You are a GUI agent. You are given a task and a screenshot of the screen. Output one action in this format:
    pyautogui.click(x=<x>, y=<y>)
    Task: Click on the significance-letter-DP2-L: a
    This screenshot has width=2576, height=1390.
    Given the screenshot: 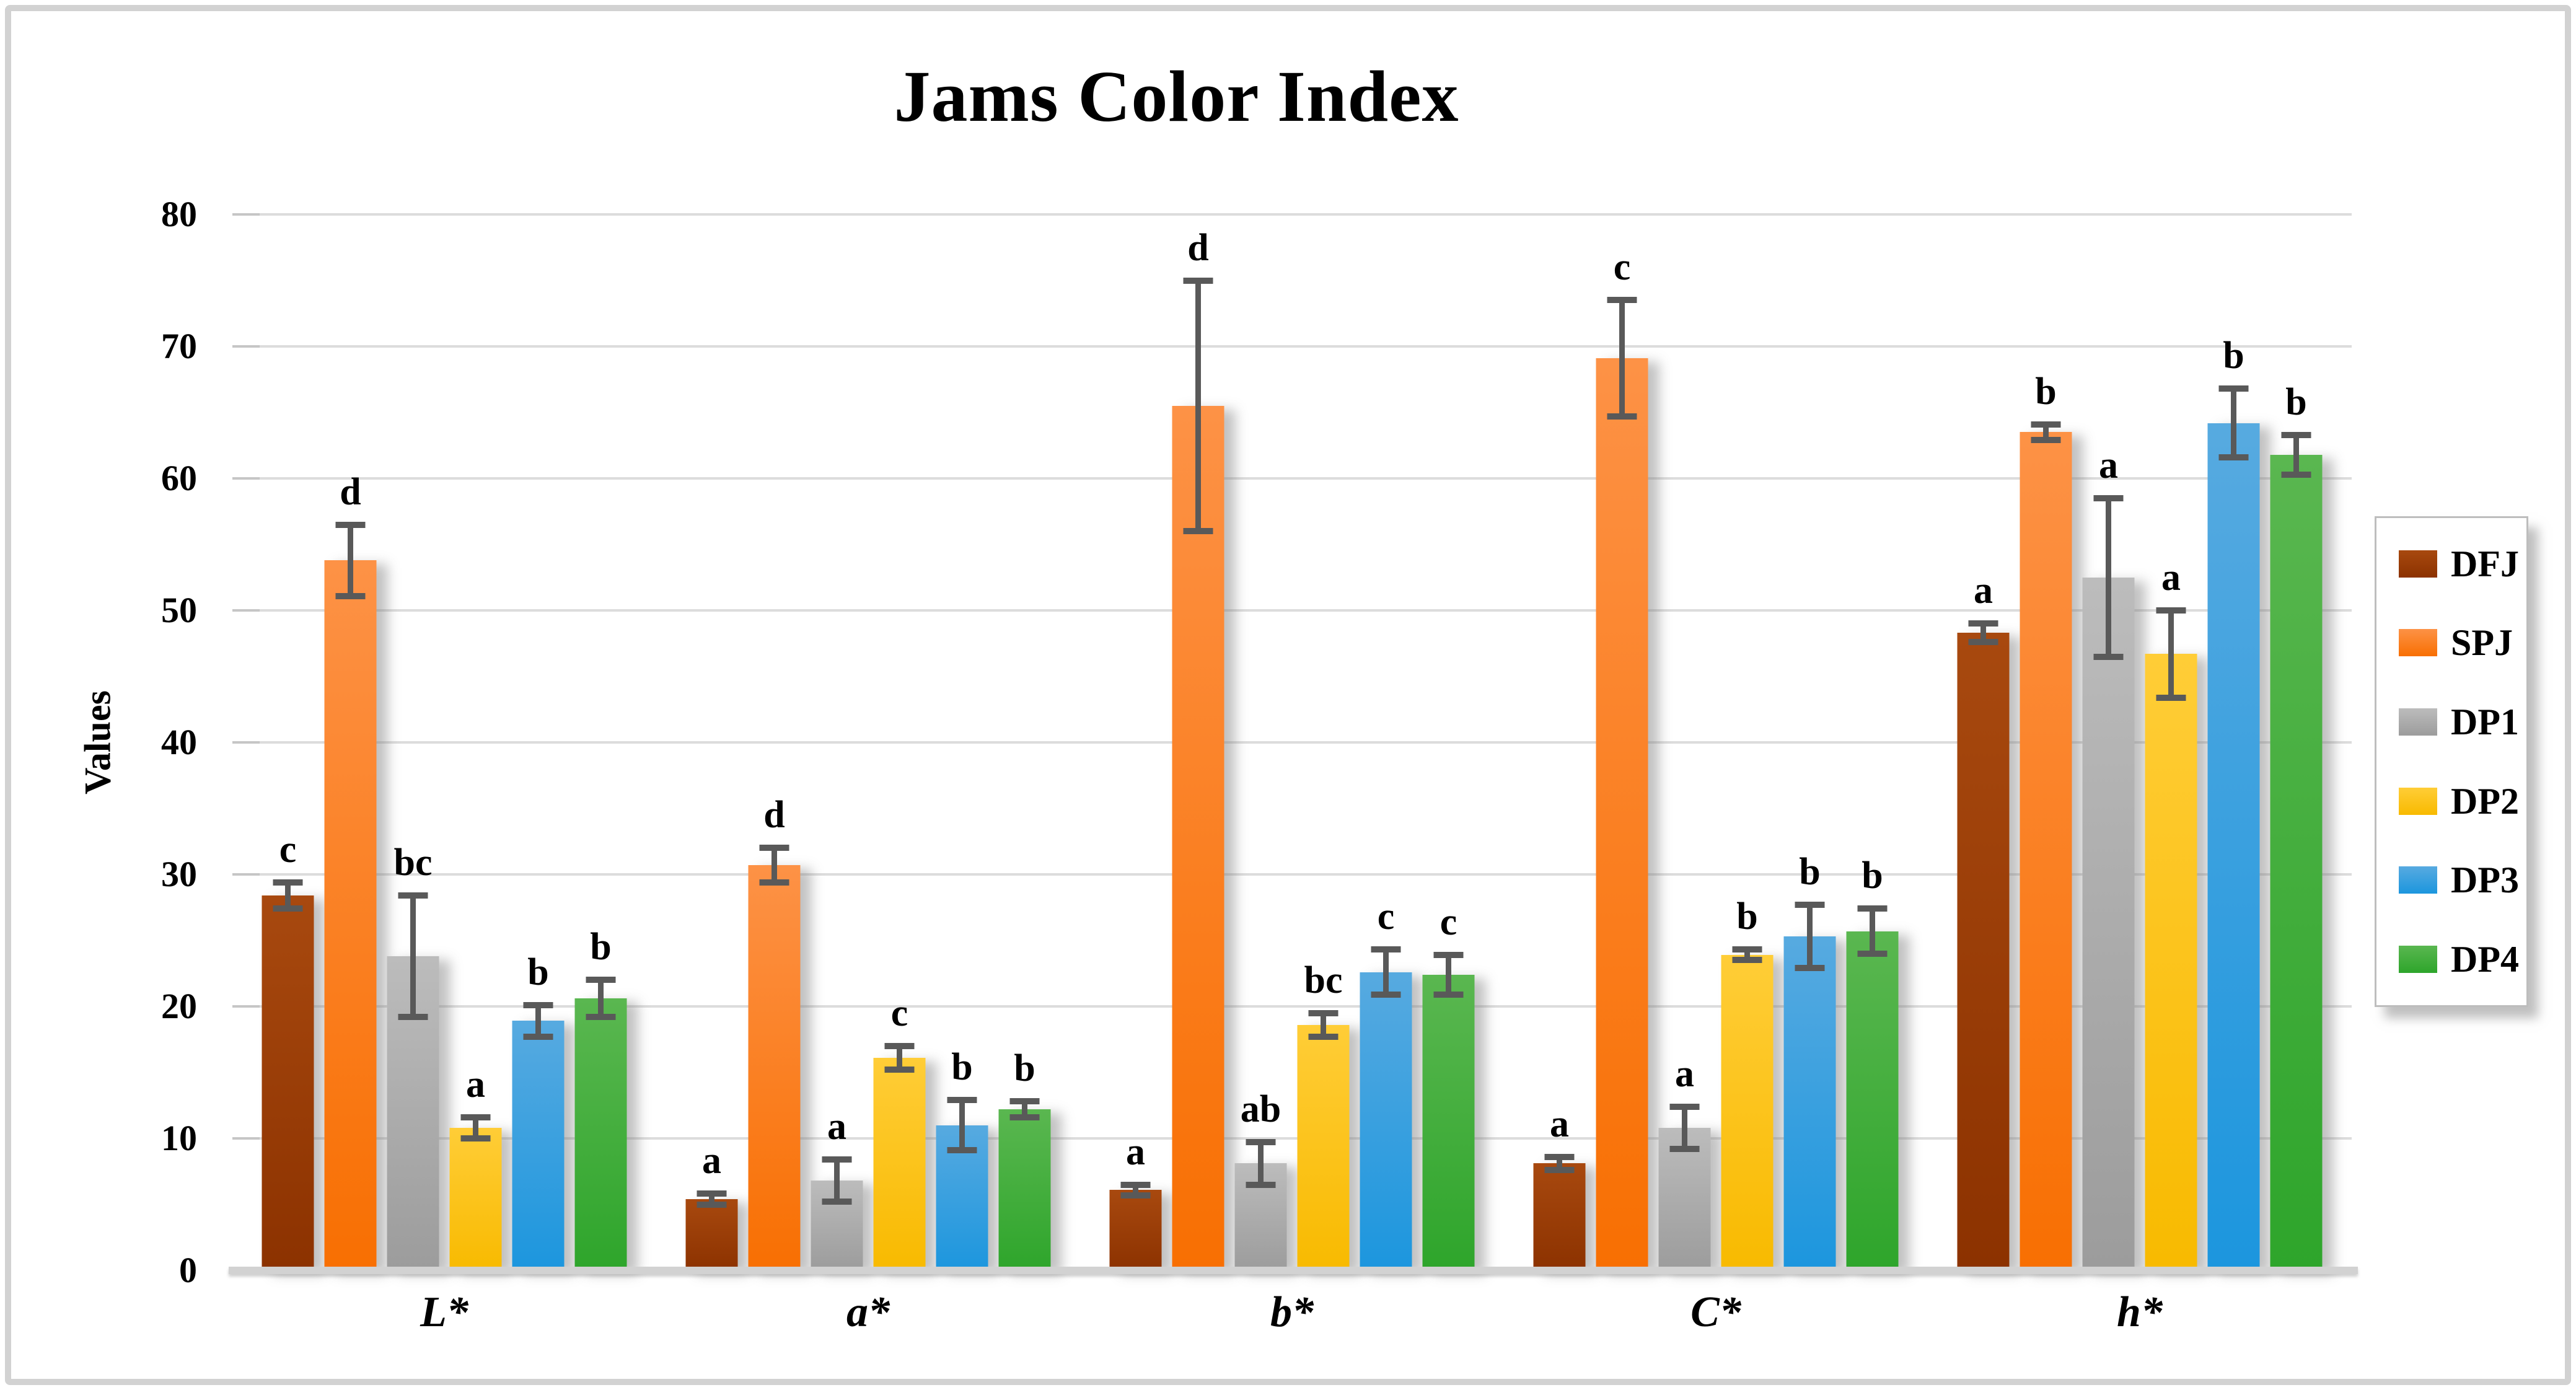 What is the action you would take?
    pyautogui.click(x=476, y=1084)
    